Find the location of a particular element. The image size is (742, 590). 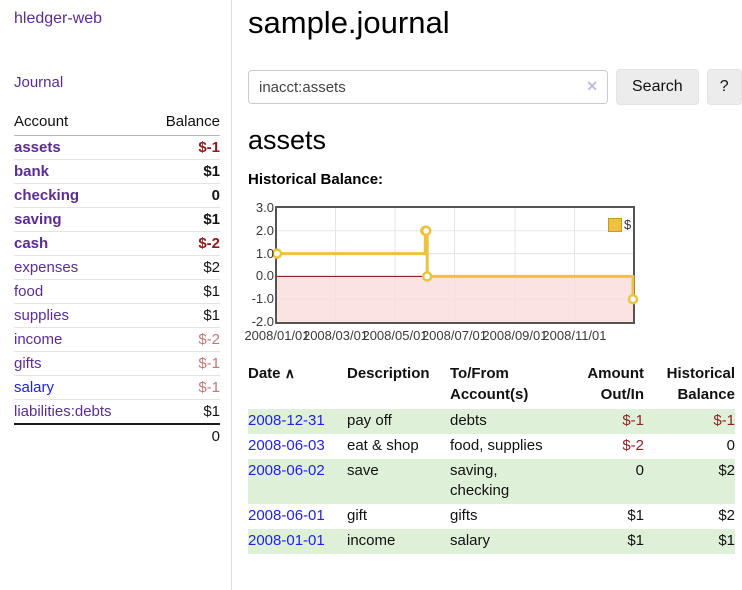

search-button: Search is located at coordinates (657, 87).